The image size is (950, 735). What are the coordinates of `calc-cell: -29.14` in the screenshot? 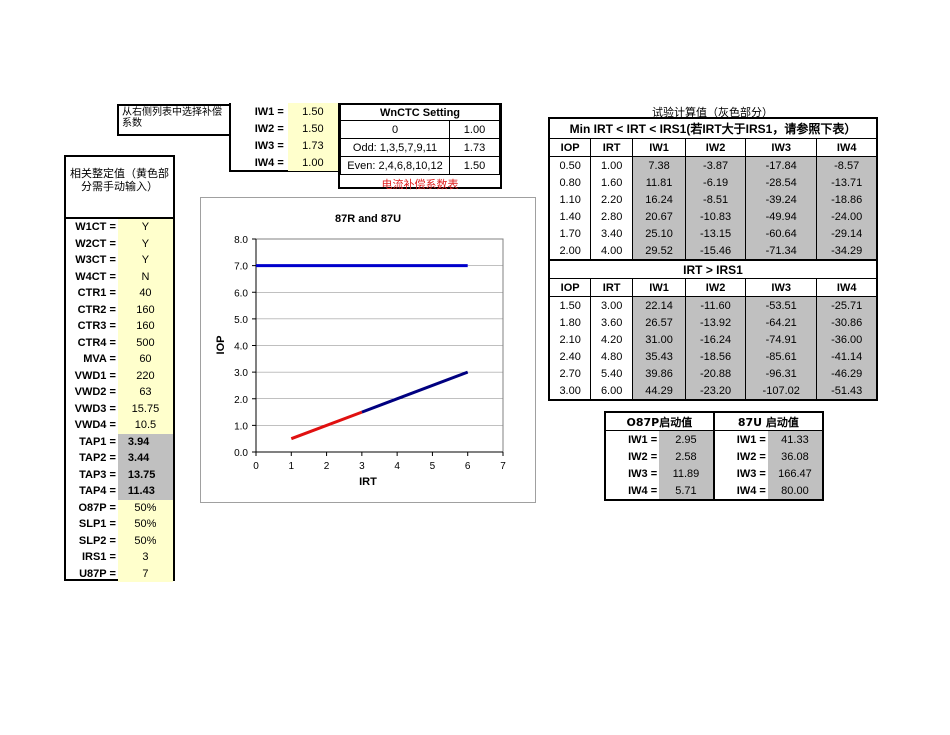 It's located at (846, 233).